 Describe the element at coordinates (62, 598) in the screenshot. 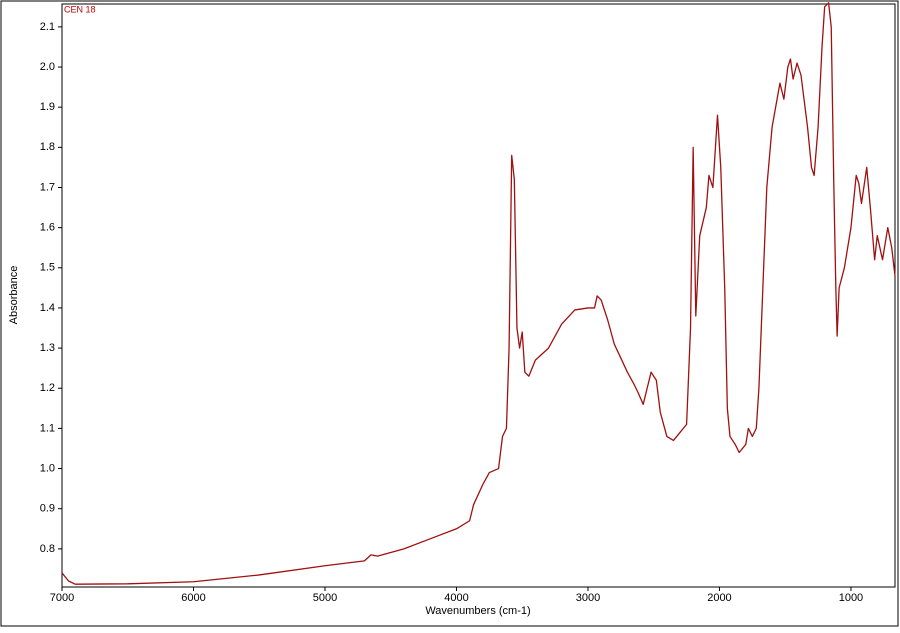

I see `x-tick-label: 7000` at that location.